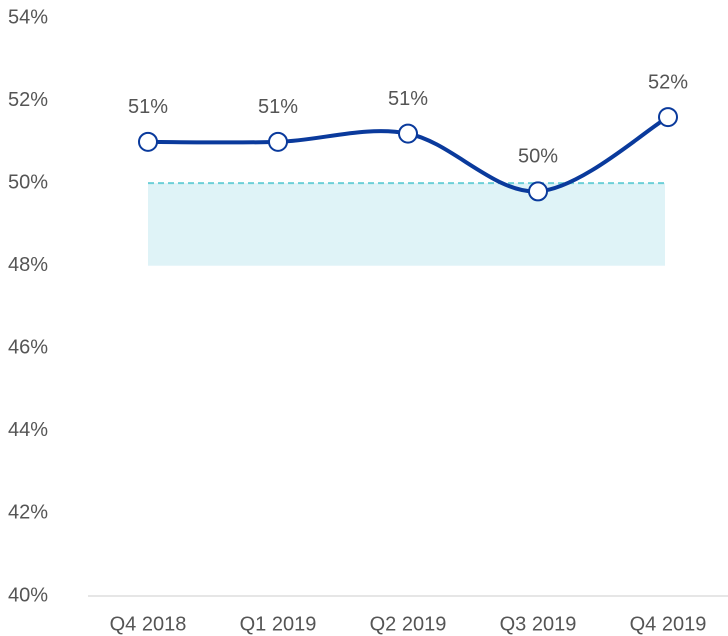  Describe the element at coordinates (538, 157) in the screenshot. I see `data-label: 50%` at that location.